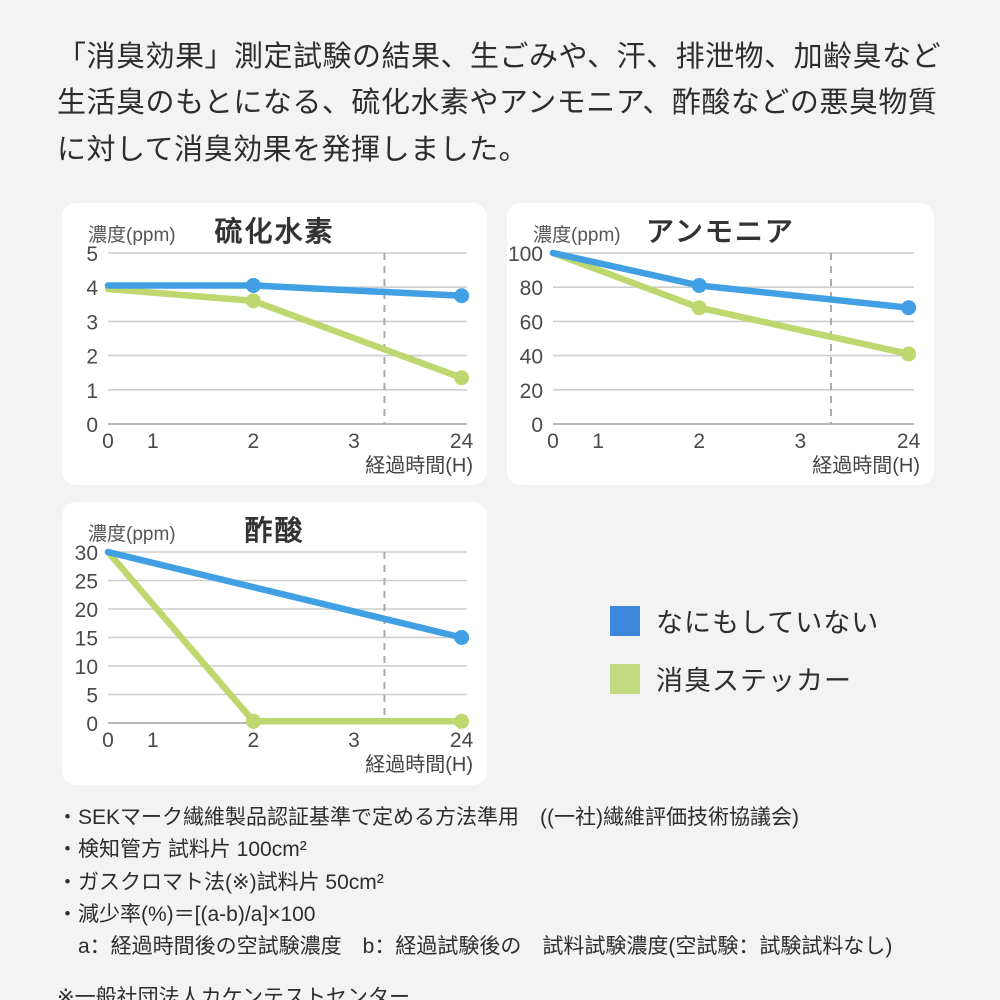  I want to click on legend-item-untreated: なにもしていない, so click(744, 620).